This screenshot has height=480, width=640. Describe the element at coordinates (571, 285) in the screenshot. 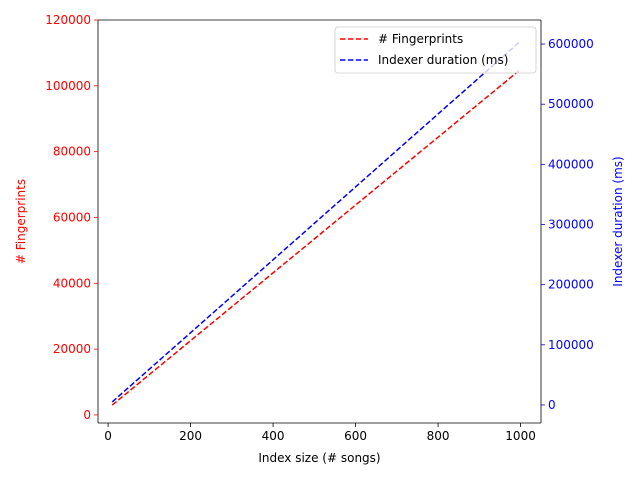

I see `right-y-tick-label: 200000` at that location.